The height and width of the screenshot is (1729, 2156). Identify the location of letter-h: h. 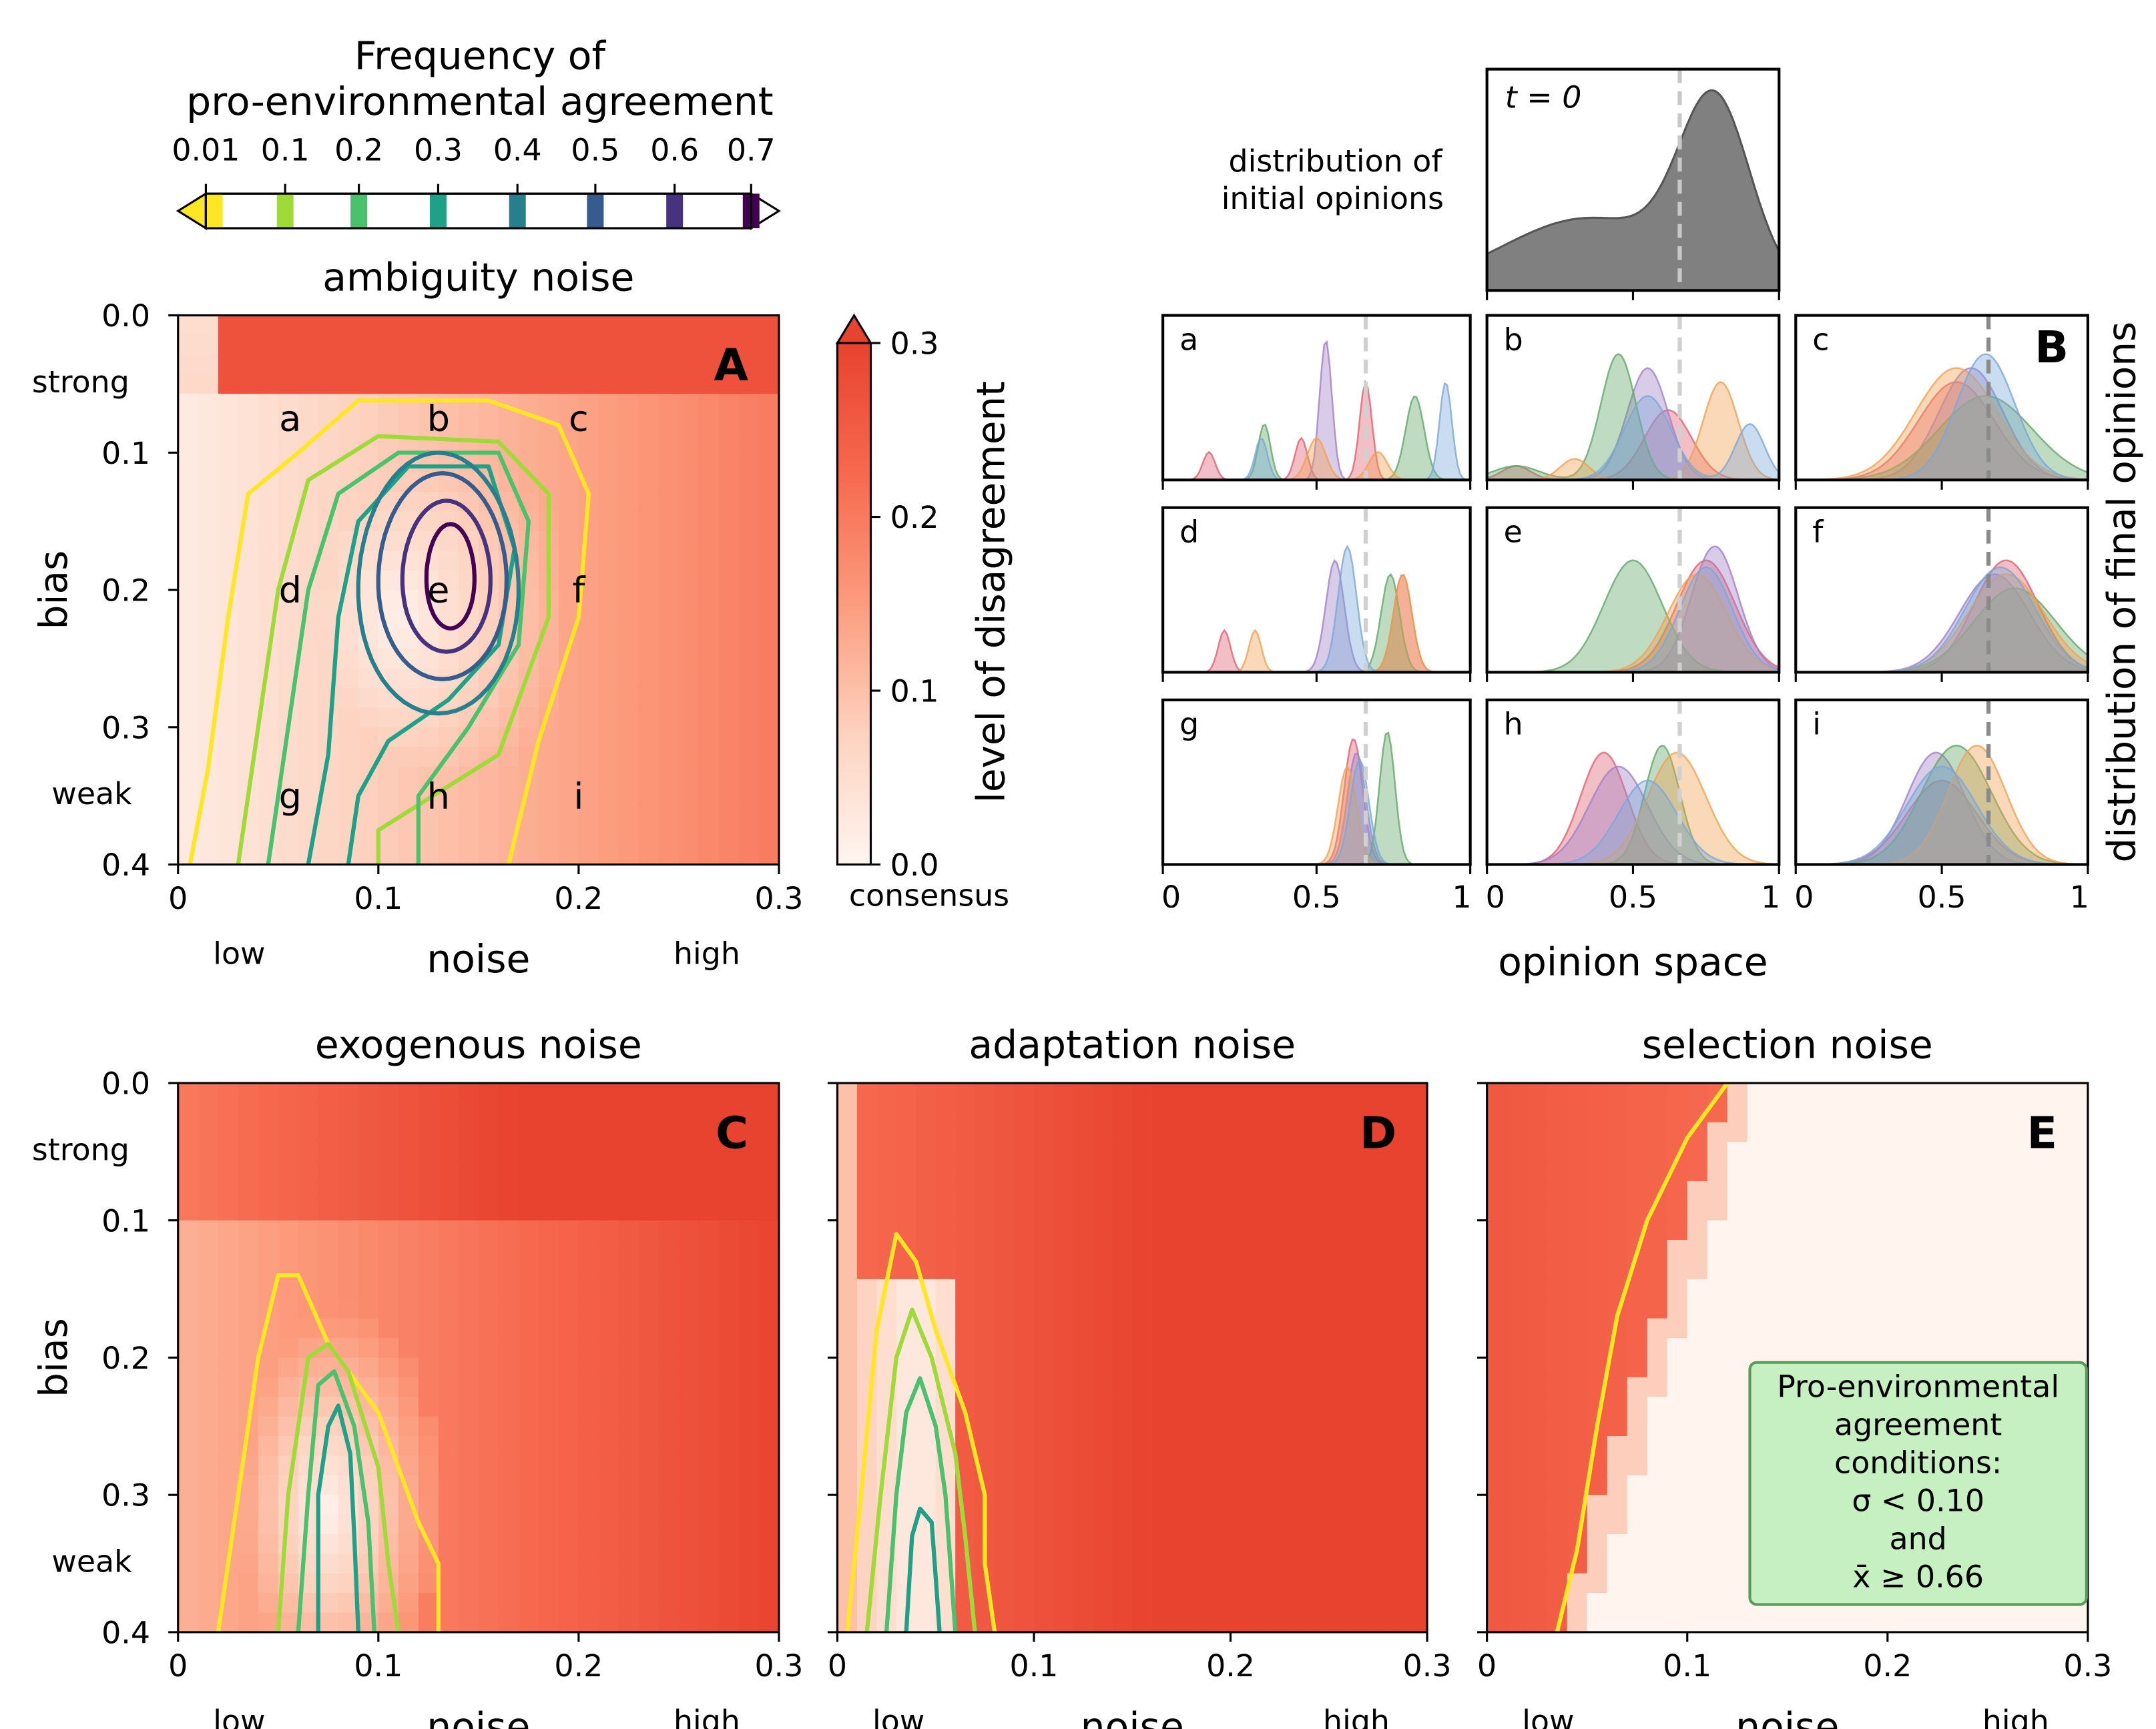
(439, 796).